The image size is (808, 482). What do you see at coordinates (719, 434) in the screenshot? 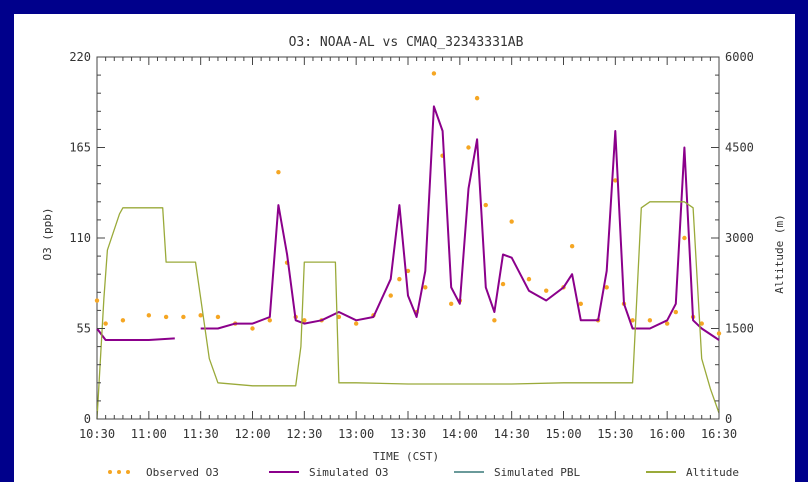
I see `x-tick-label: 16:30` at bounding box center [719, 434].